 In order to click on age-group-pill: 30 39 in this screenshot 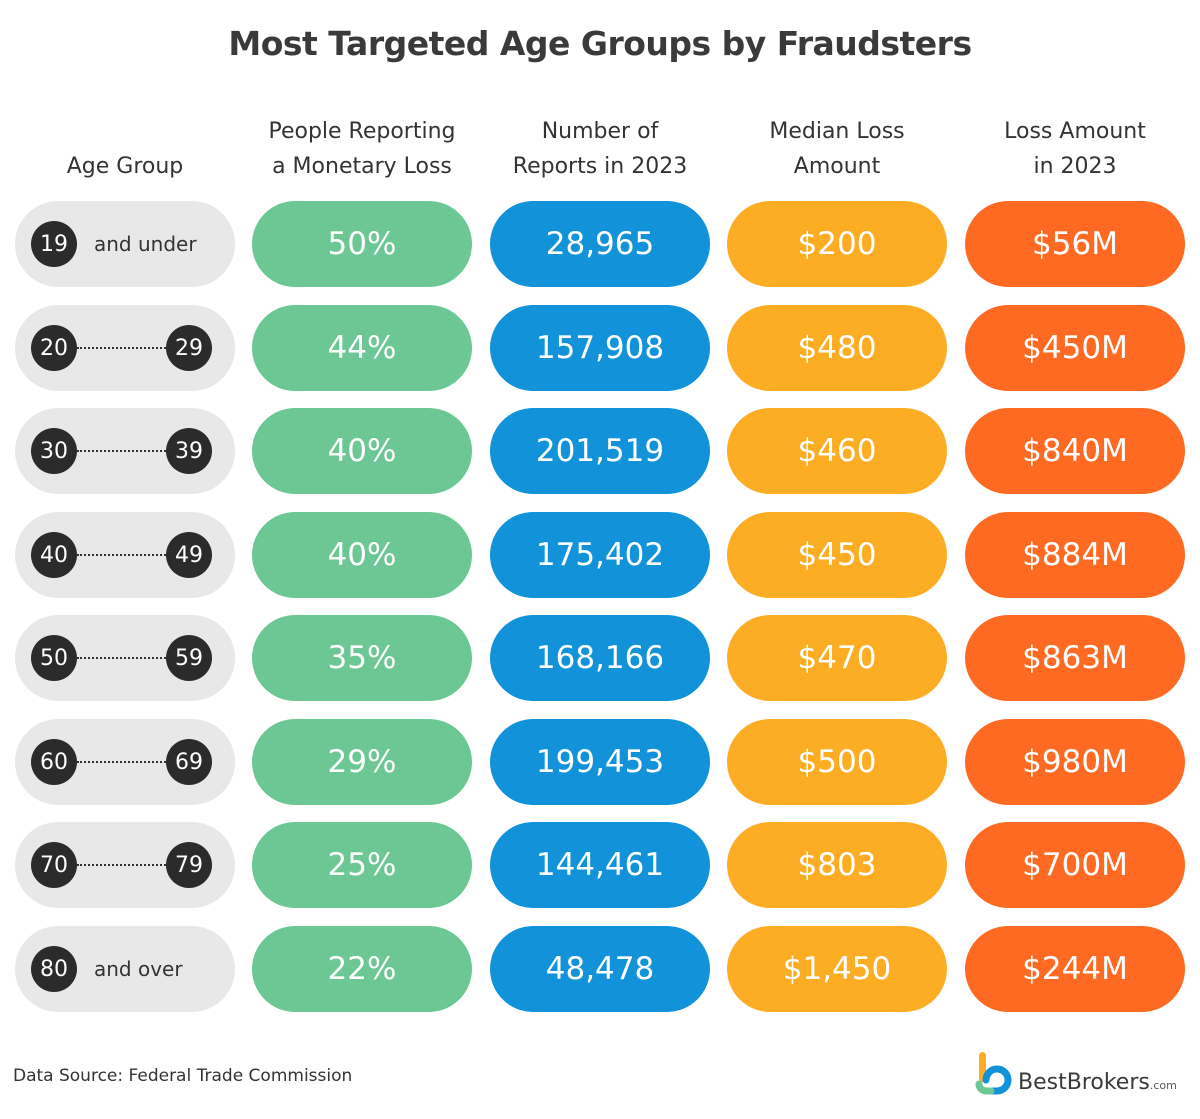, I will do `click(125, 451)`.